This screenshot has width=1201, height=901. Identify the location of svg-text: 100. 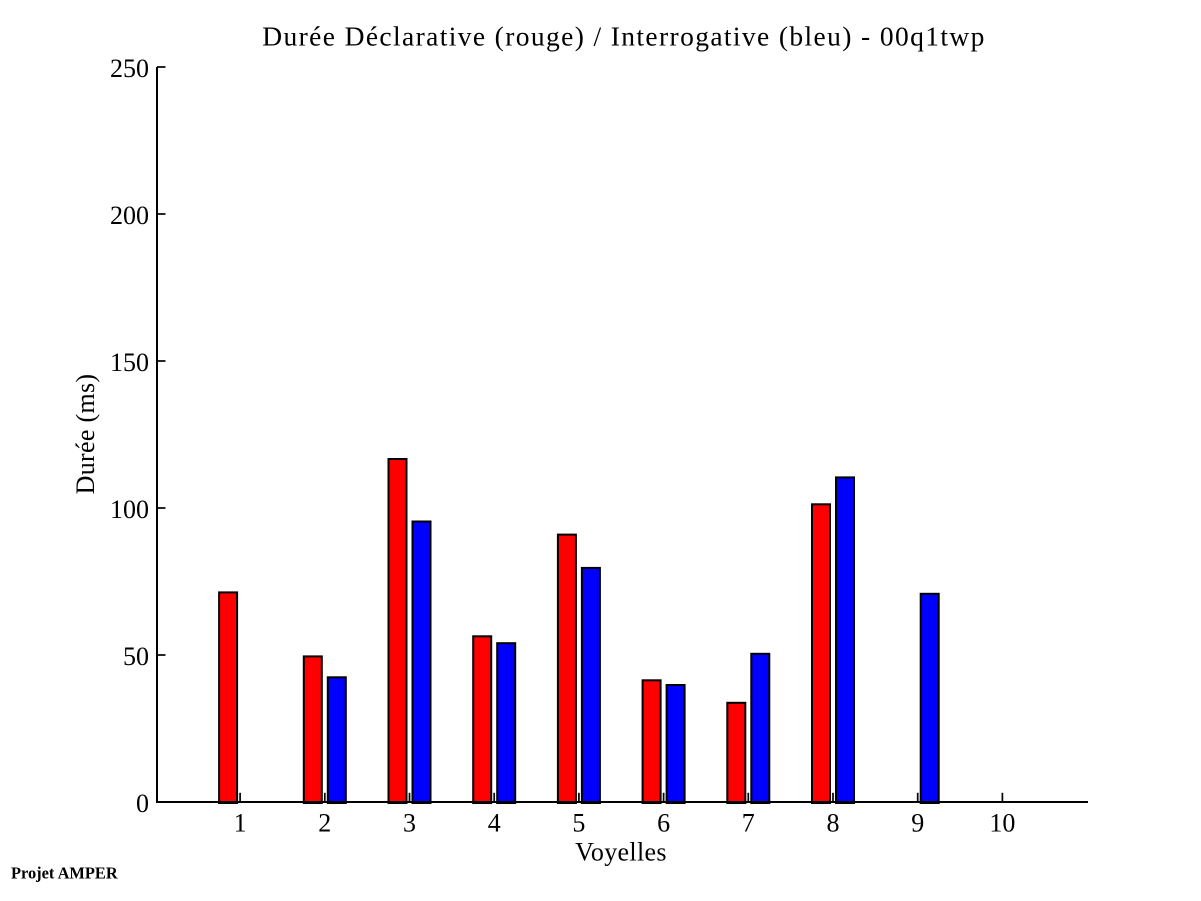
(129, 509).